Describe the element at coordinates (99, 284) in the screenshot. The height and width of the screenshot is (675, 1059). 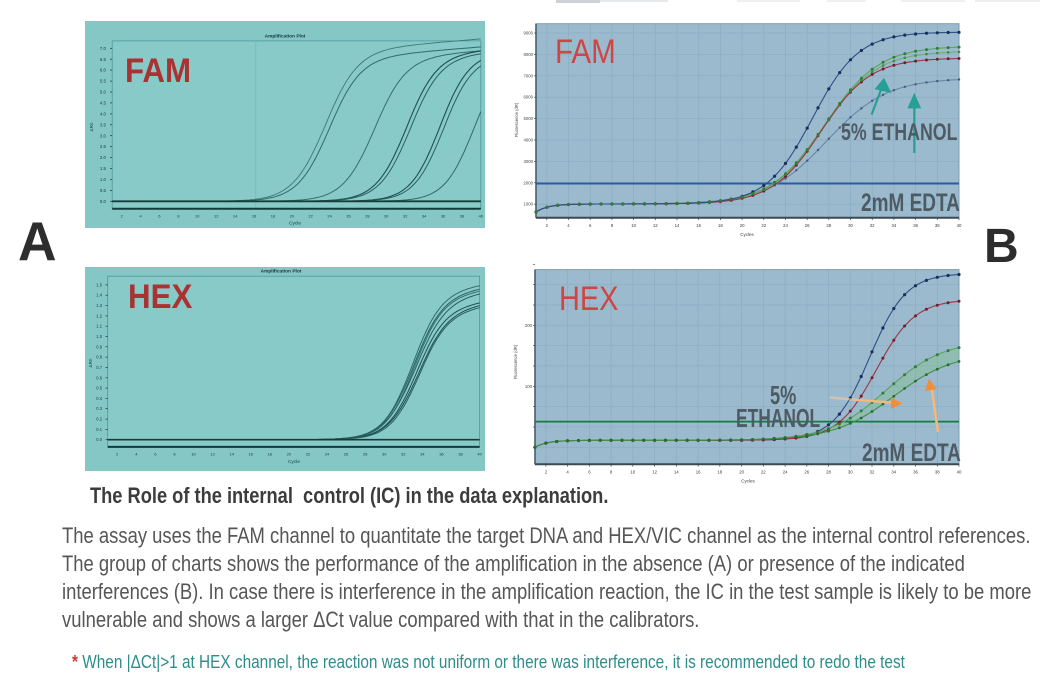
I see `svg-text: 1.5` at that location.